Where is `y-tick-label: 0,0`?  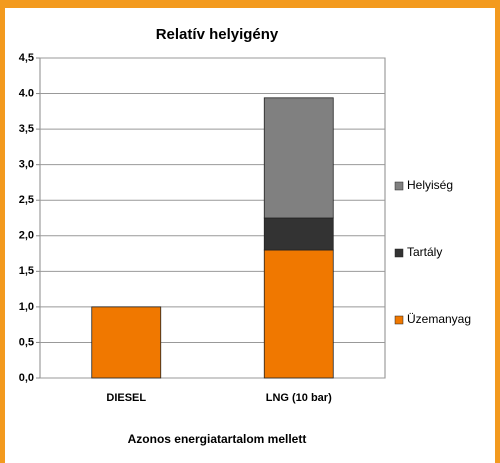 y-tick-label: 0,0 is located at coordinates (26, 378).